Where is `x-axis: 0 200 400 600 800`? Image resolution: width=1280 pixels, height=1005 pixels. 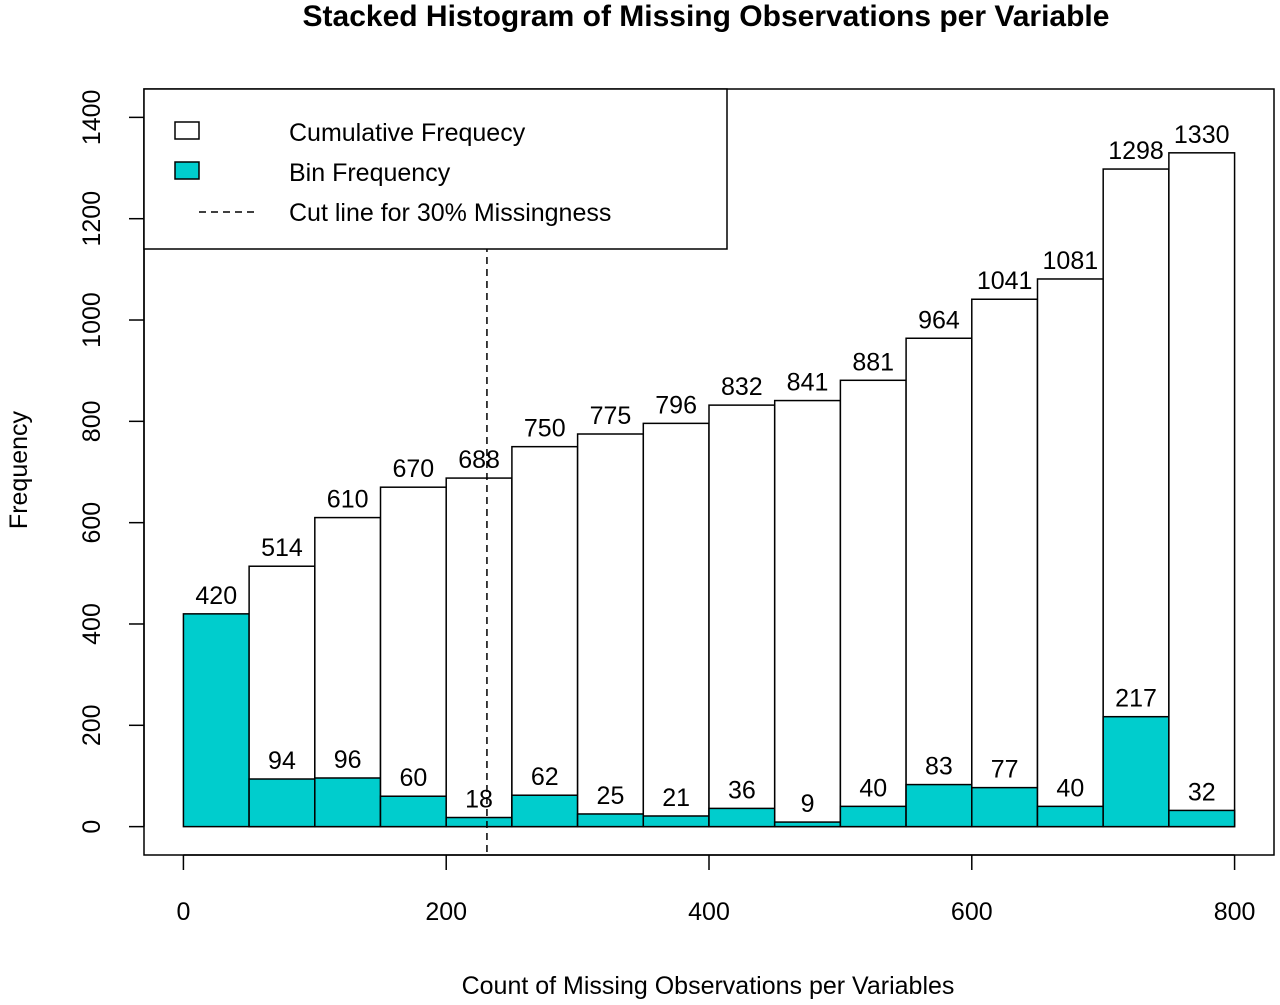 x-axis: 0 200 400 600 800 is located at coordinates (716, 890).